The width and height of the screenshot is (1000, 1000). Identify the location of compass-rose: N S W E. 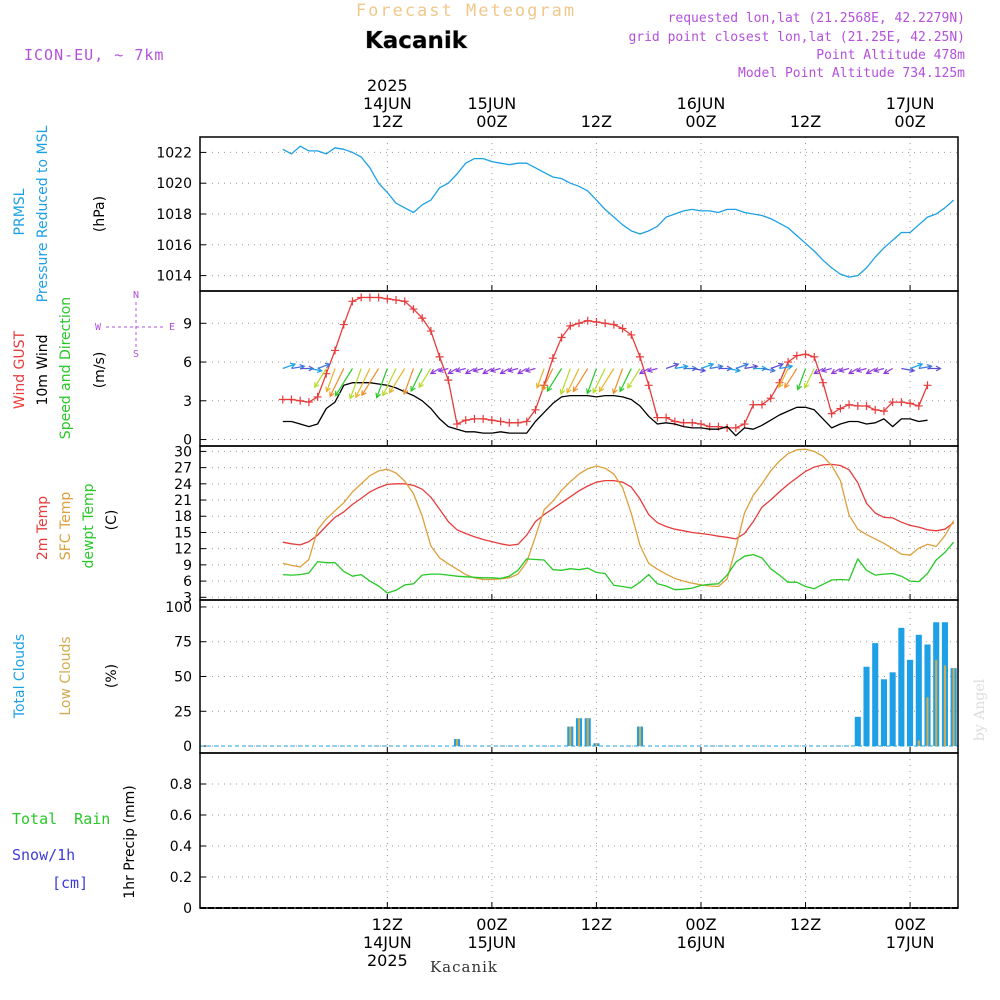
(135, 325).